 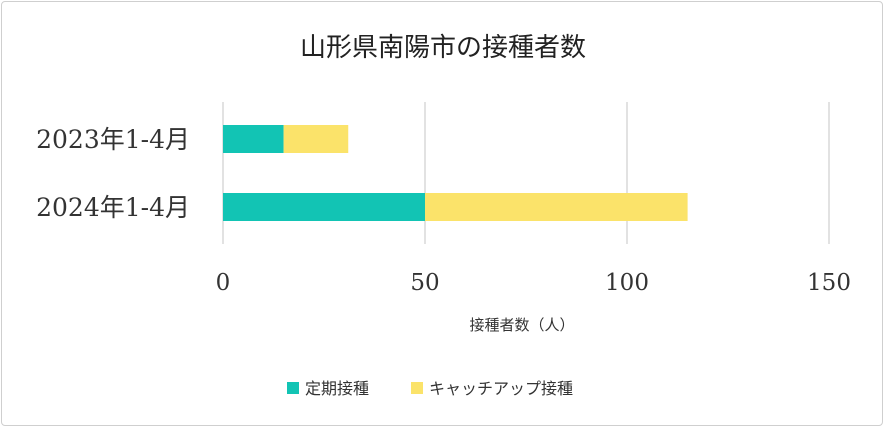 What do you see at coordinates (521, 325) in the screenshot?
I see `x-axis-title: 接種者数（人）` at bounding box center [521, 325].